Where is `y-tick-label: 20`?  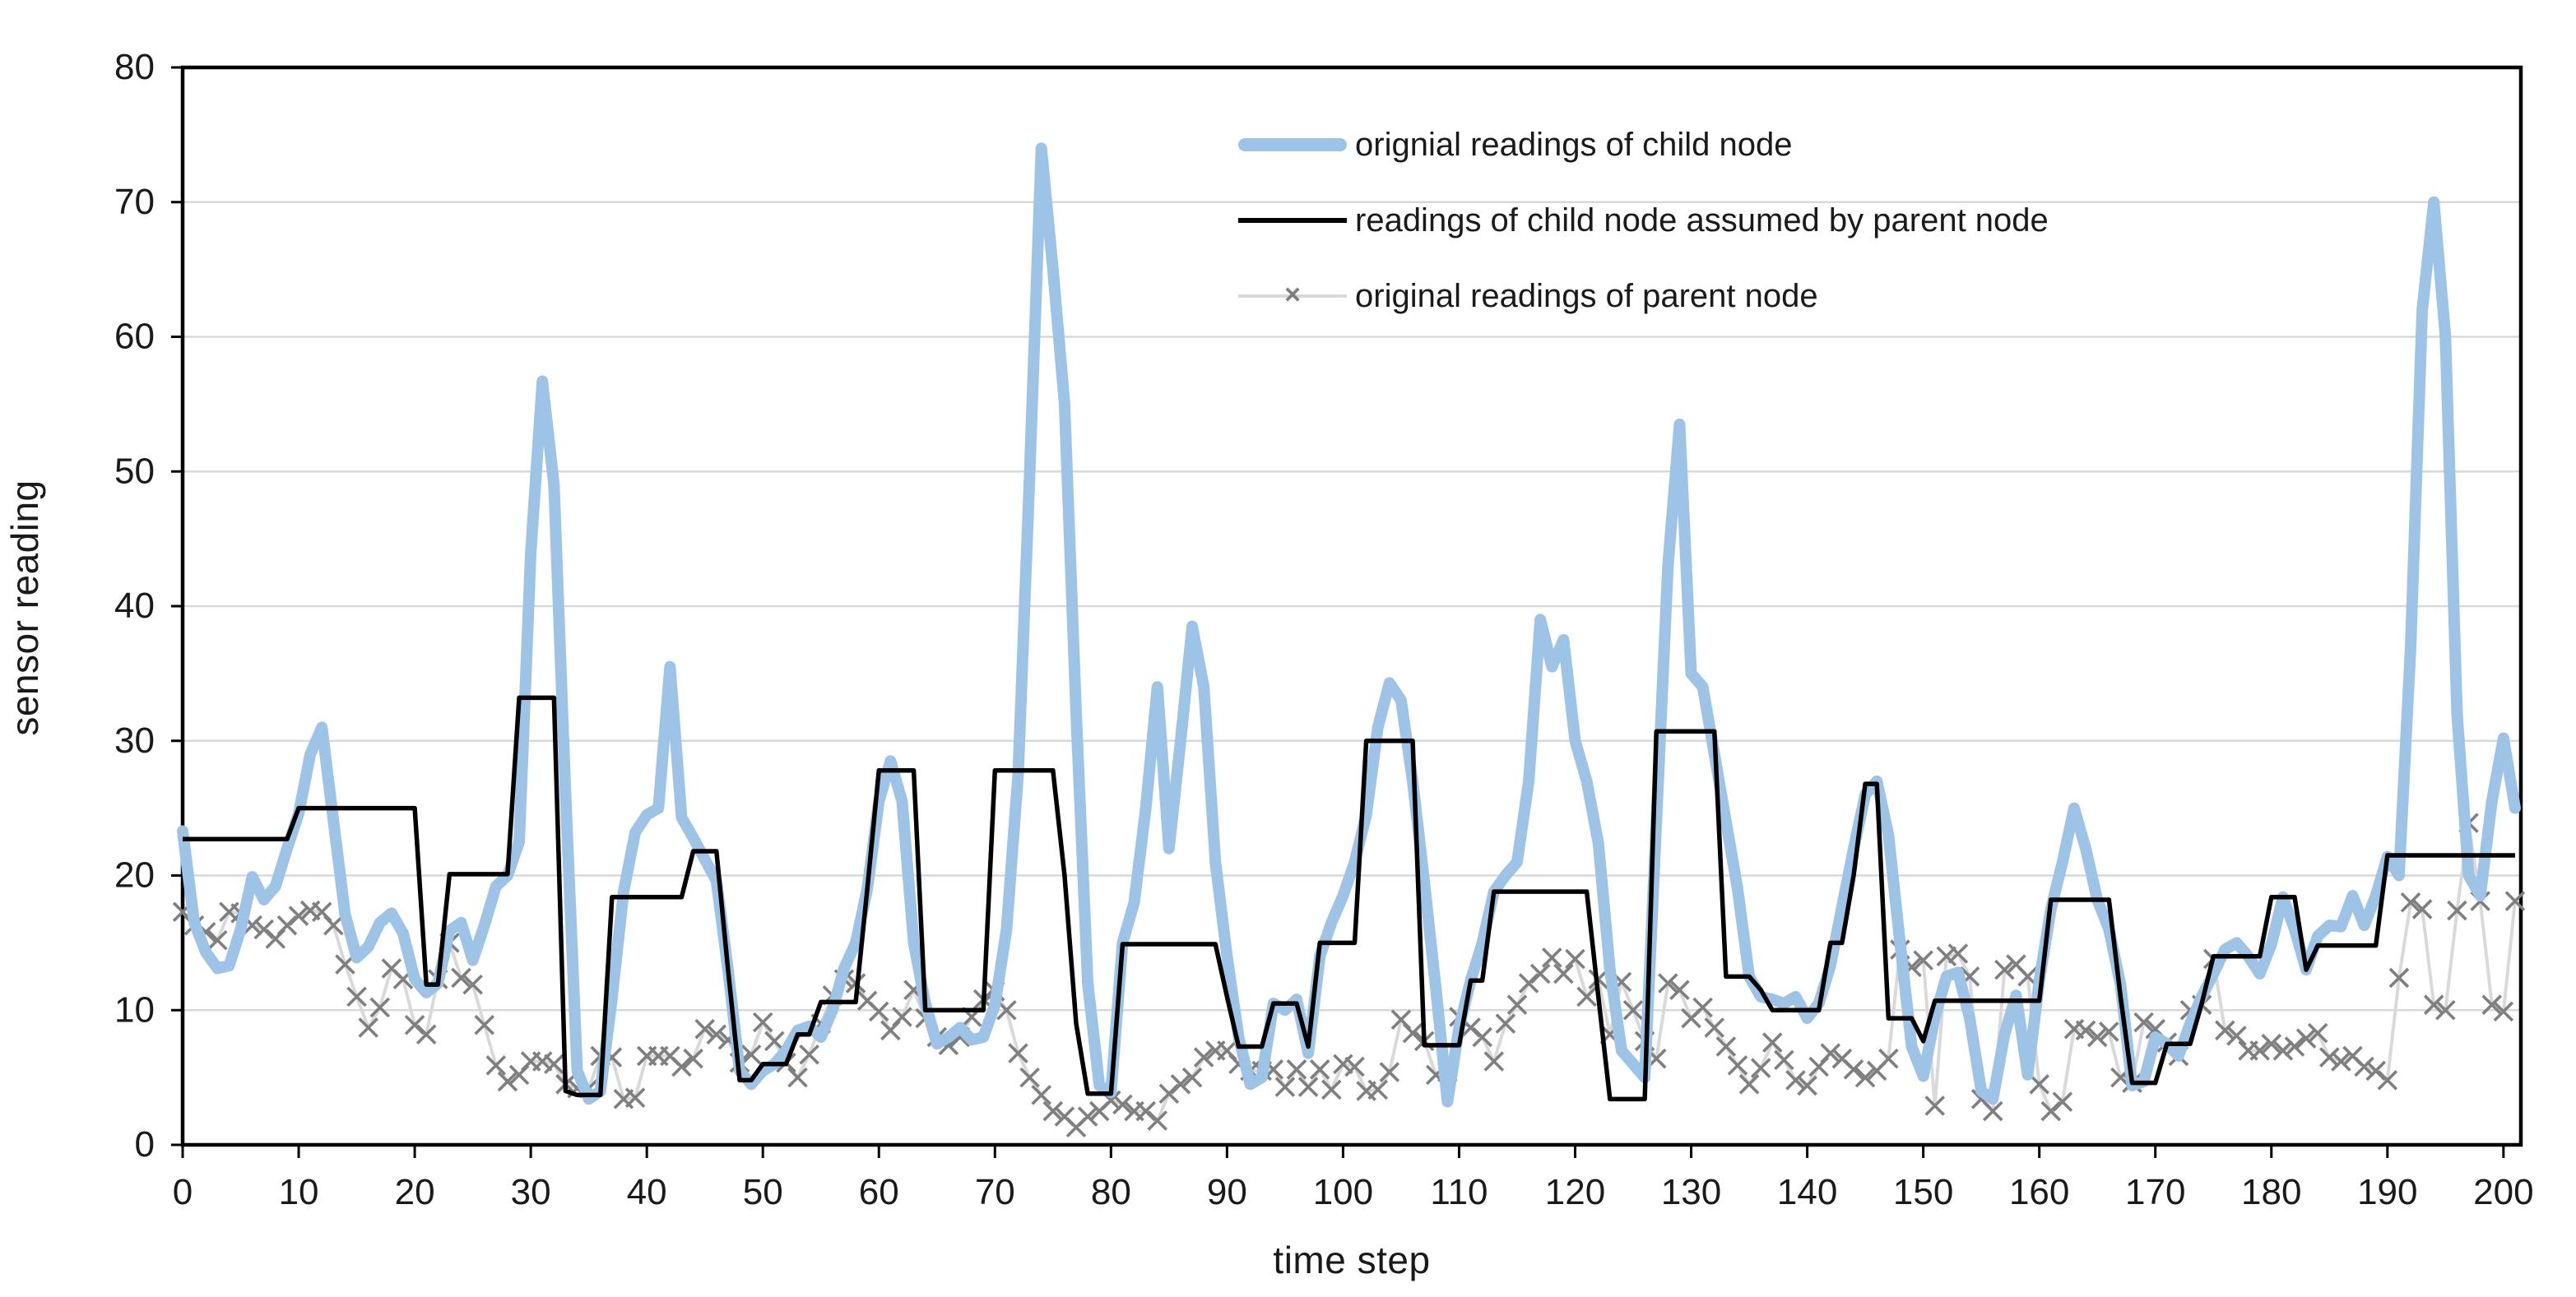 y-tick-label: 20 is located at coordinates (134, 875).